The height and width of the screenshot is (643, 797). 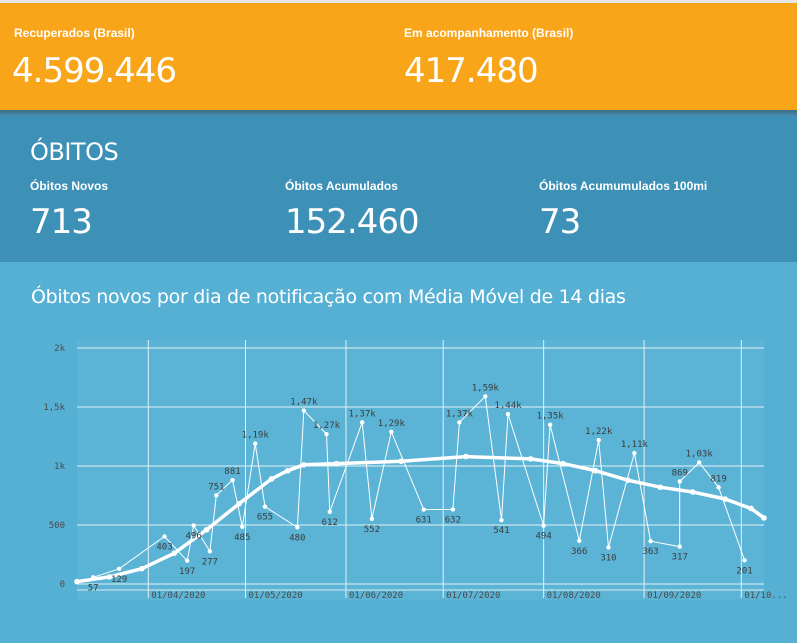 What do you see at coordinates (341, 186) in the screenshot?
I see `obitos-acumulados-label: Óbitos Acumulados` at bounding box center [341, 186].